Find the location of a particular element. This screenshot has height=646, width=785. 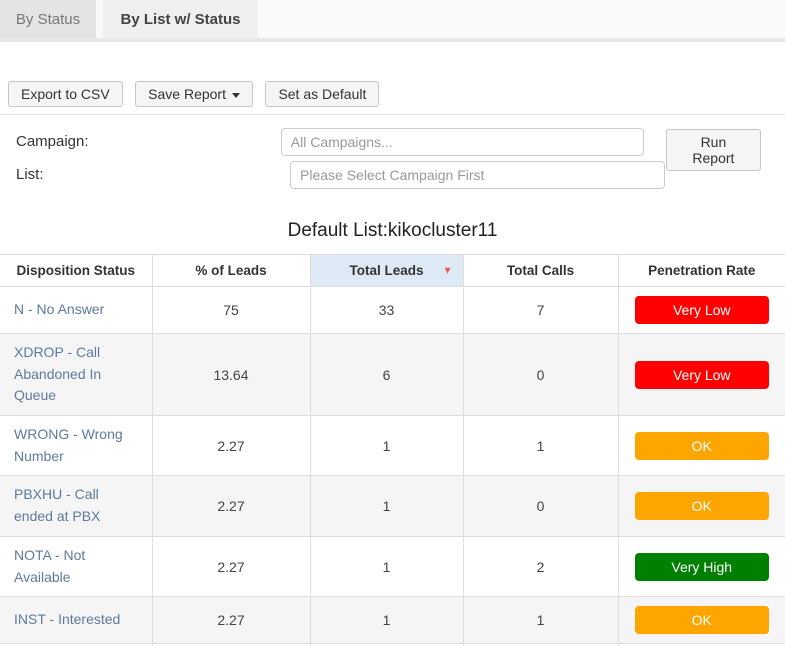

table-row: PBXHU - Call ended at PBX 2.27 1 0 OK is located at coordinates (392, 506).